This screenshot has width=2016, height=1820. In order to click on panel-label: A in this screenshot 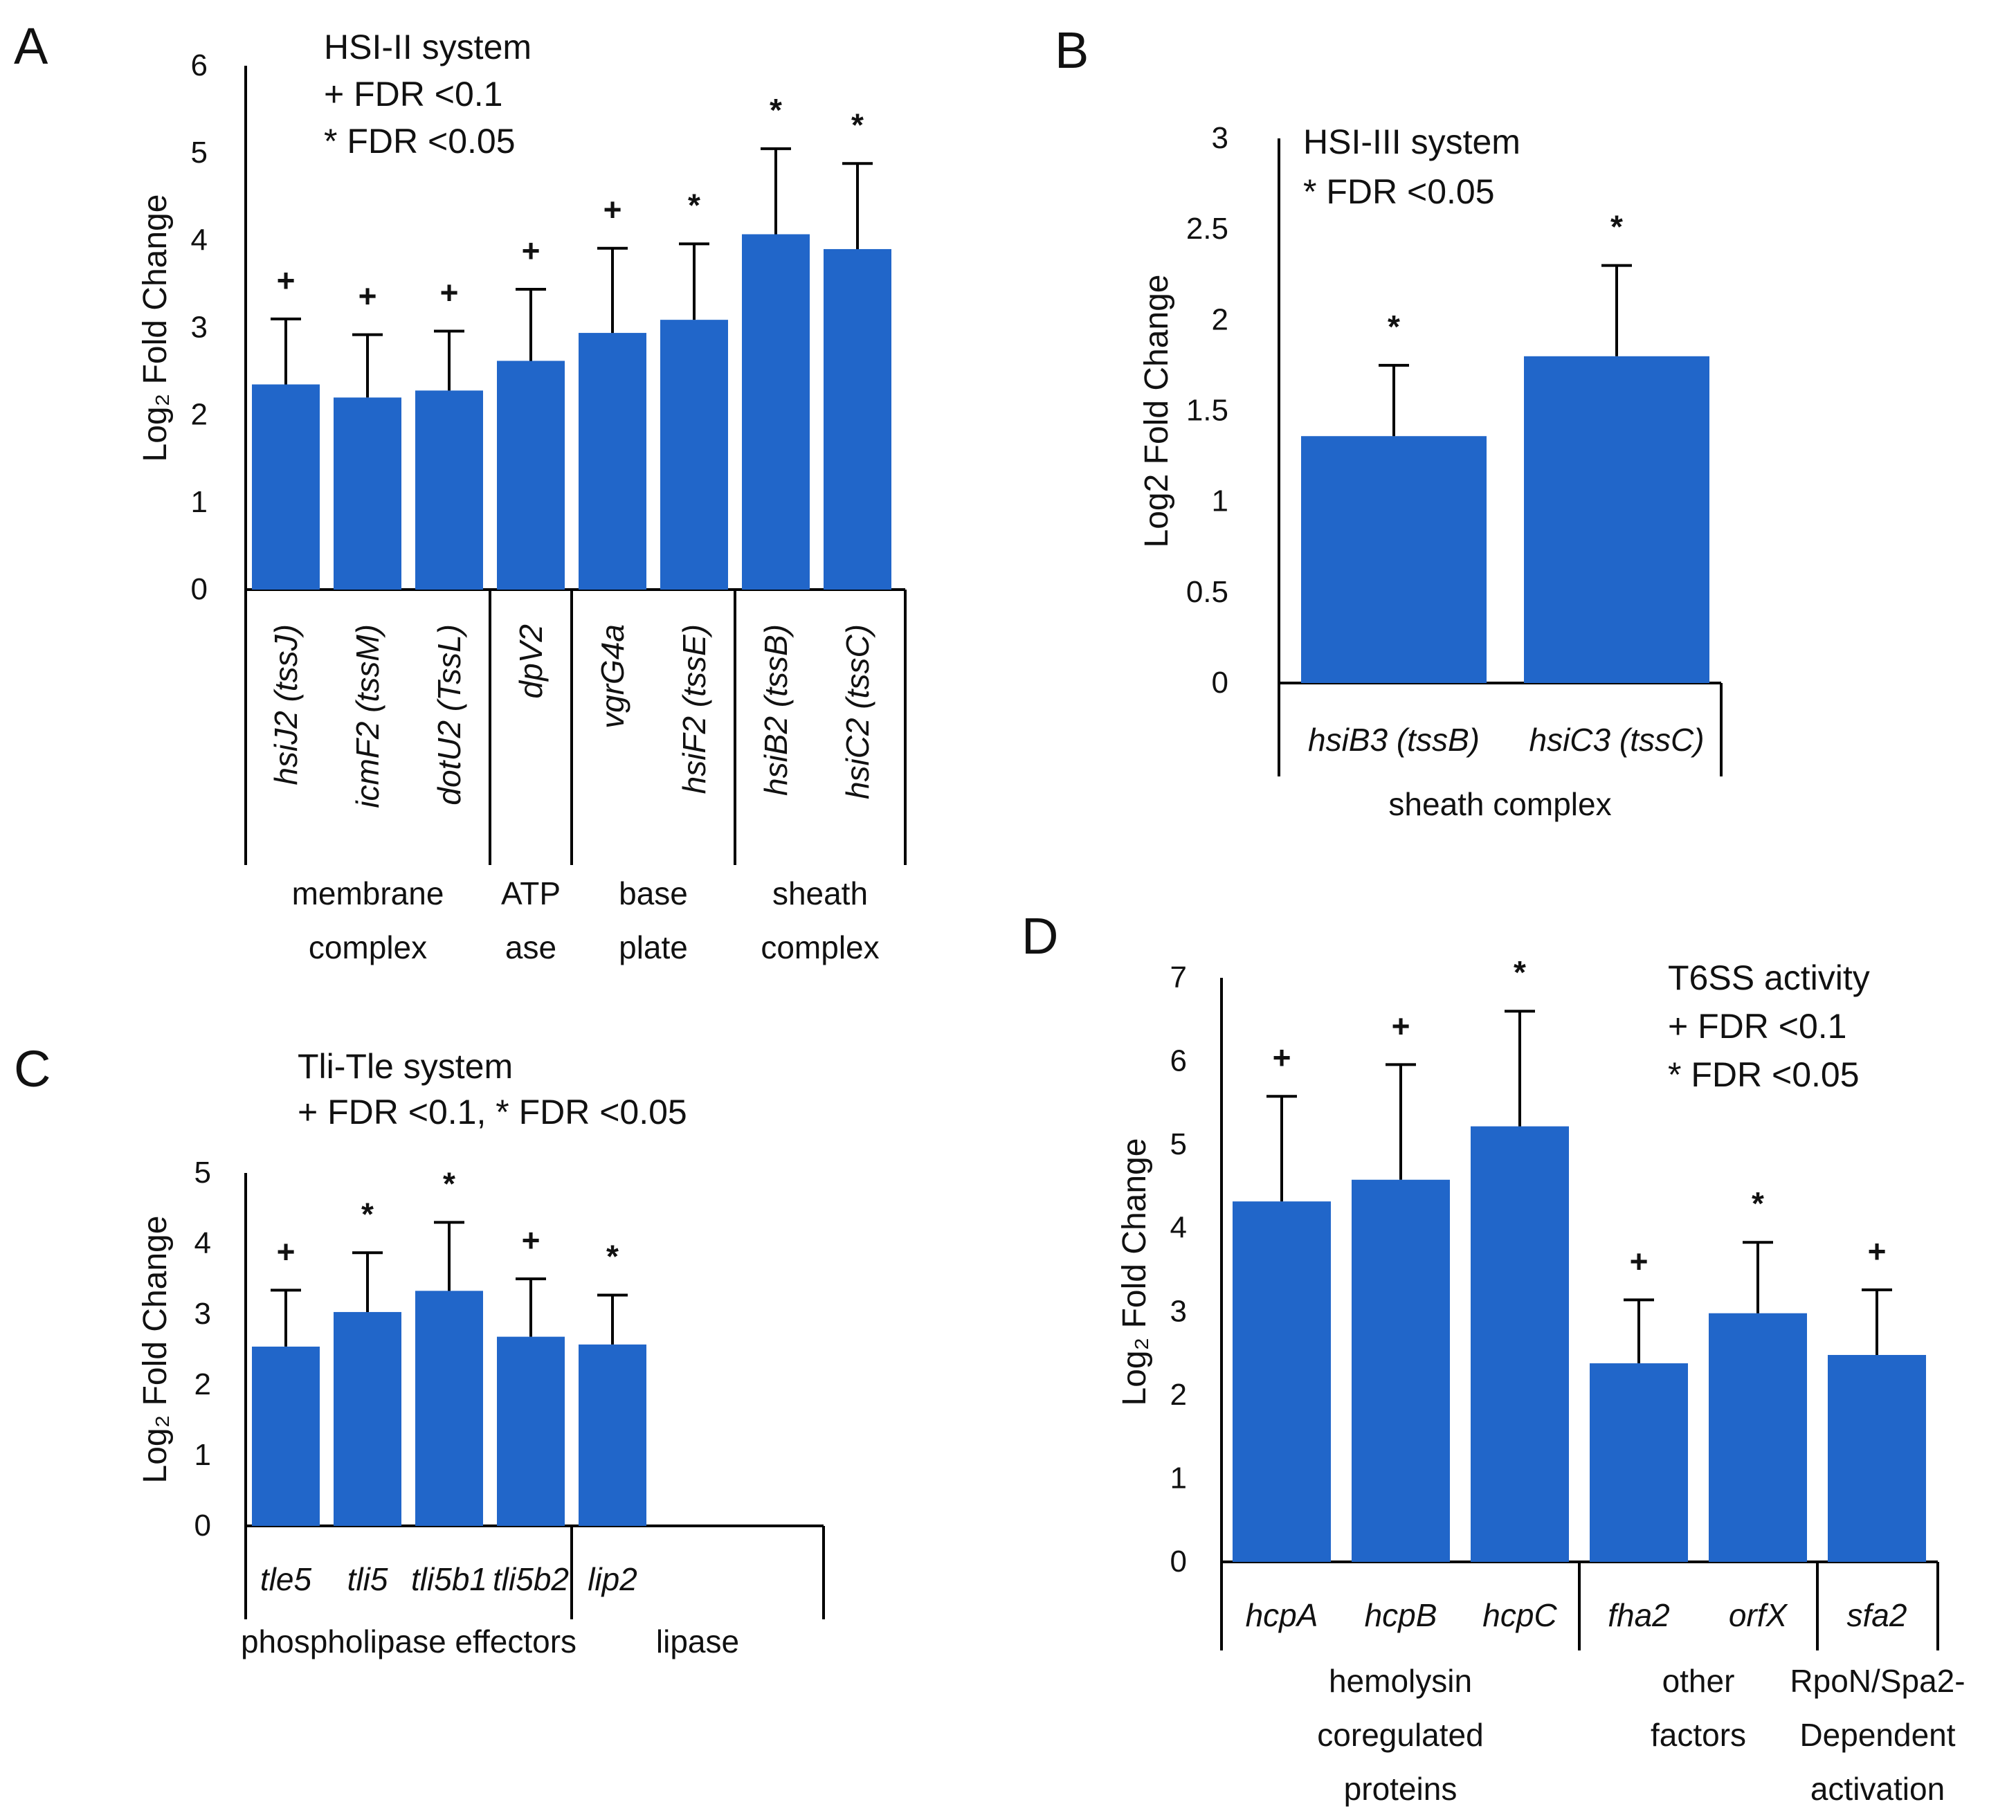, I will do `click(31, 46)`.